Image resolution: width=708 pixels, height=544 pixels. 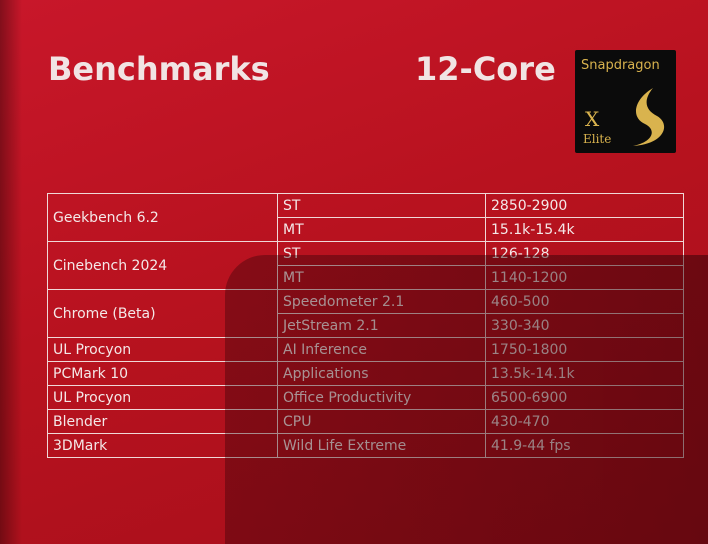 What do you see at coordinates (584, 205) in the screenshot?
I see `score: 2850-2900` at bounding box center [584, 205].